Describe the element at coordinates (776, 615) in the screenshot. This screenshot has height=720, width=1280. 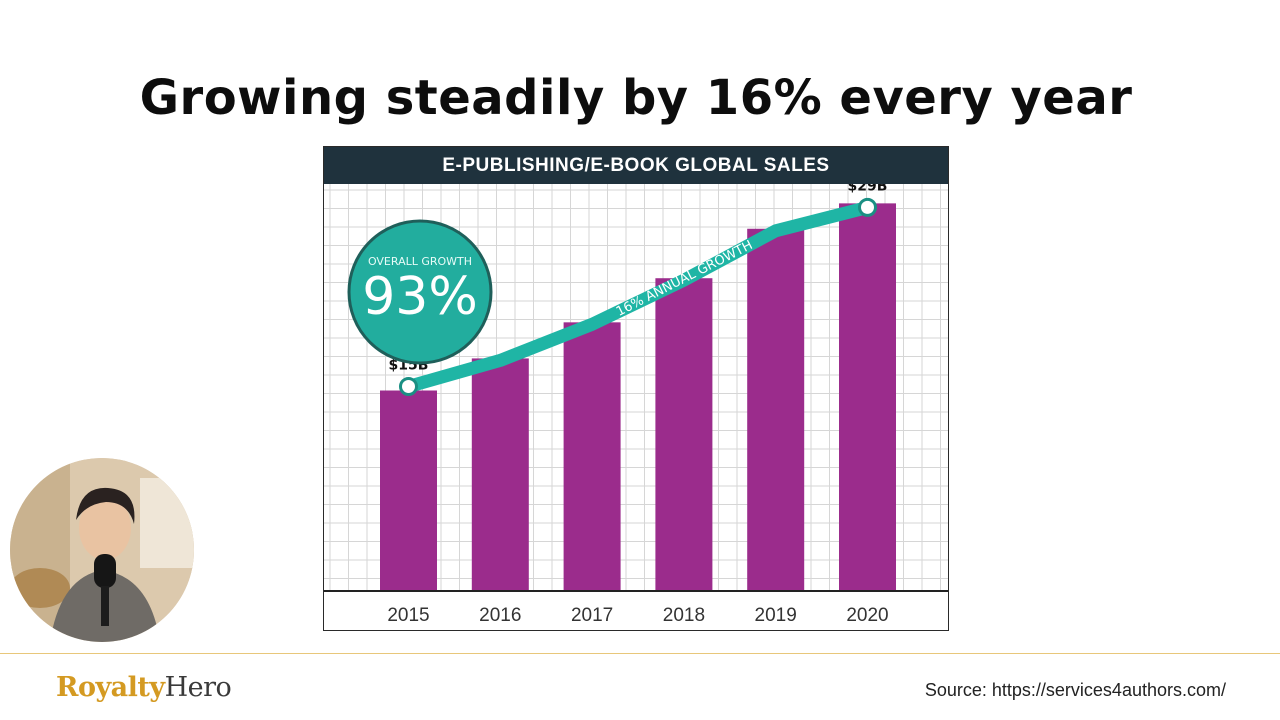
I see `x-tick-2019: 2019` at that location.